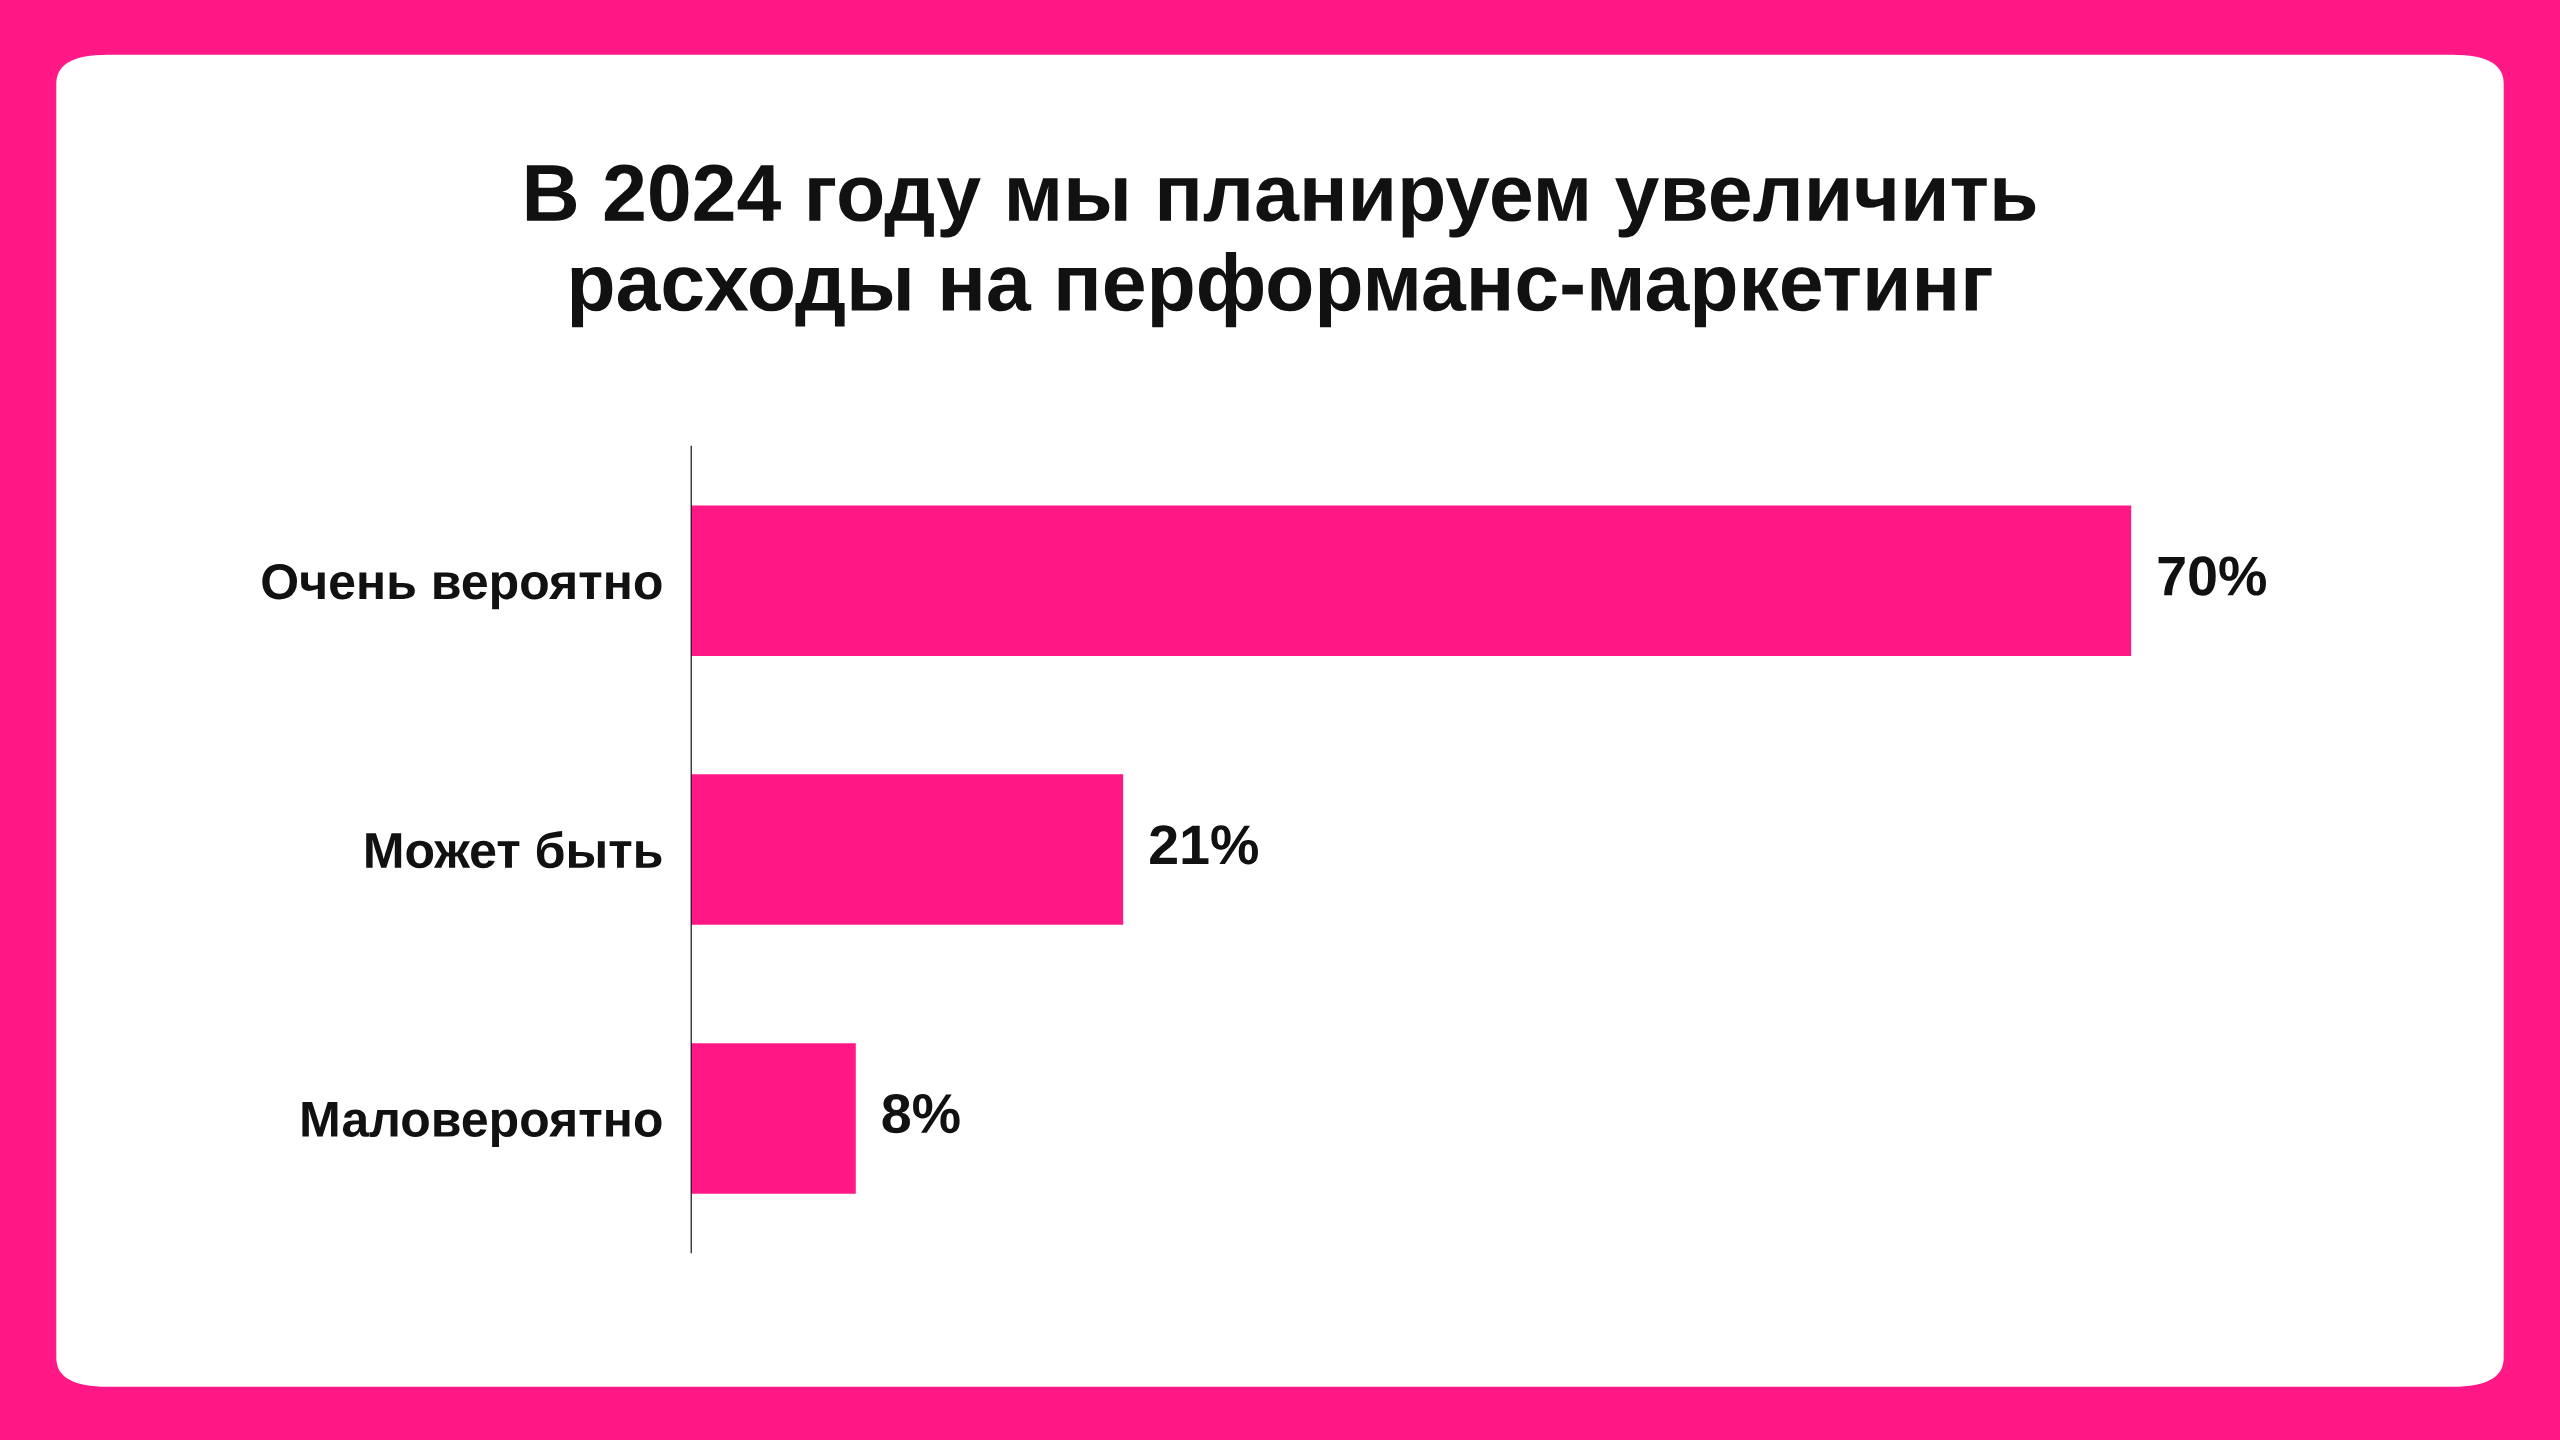 This screenshot has width=2560, height=1440. What do you see at coordinates (921, 1113) in the screenshot?
I see `data-label: 8%` at bounding box center [921, 1113].